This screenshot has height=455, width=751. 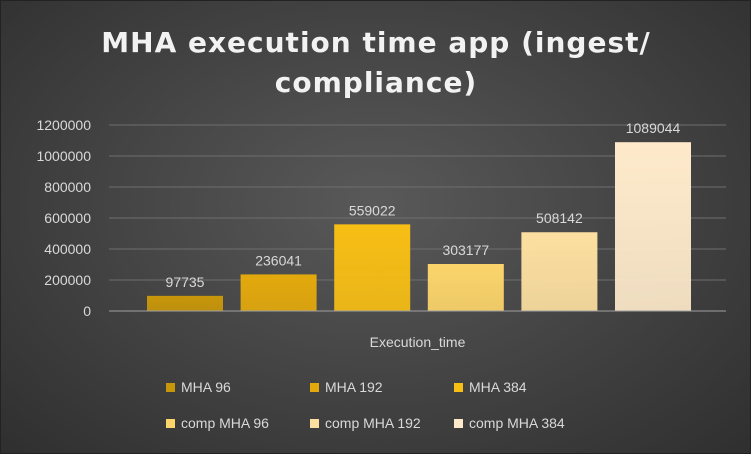 I want to click on y-tick-label: 1200000, so click(x=63, y=125).